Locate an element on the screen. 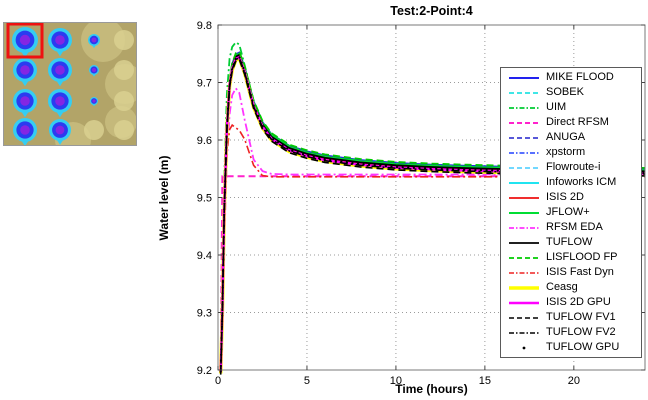 The image size is (648, 400). legend-item: TUFLOW FV1 is located at coordinates (574, 318).